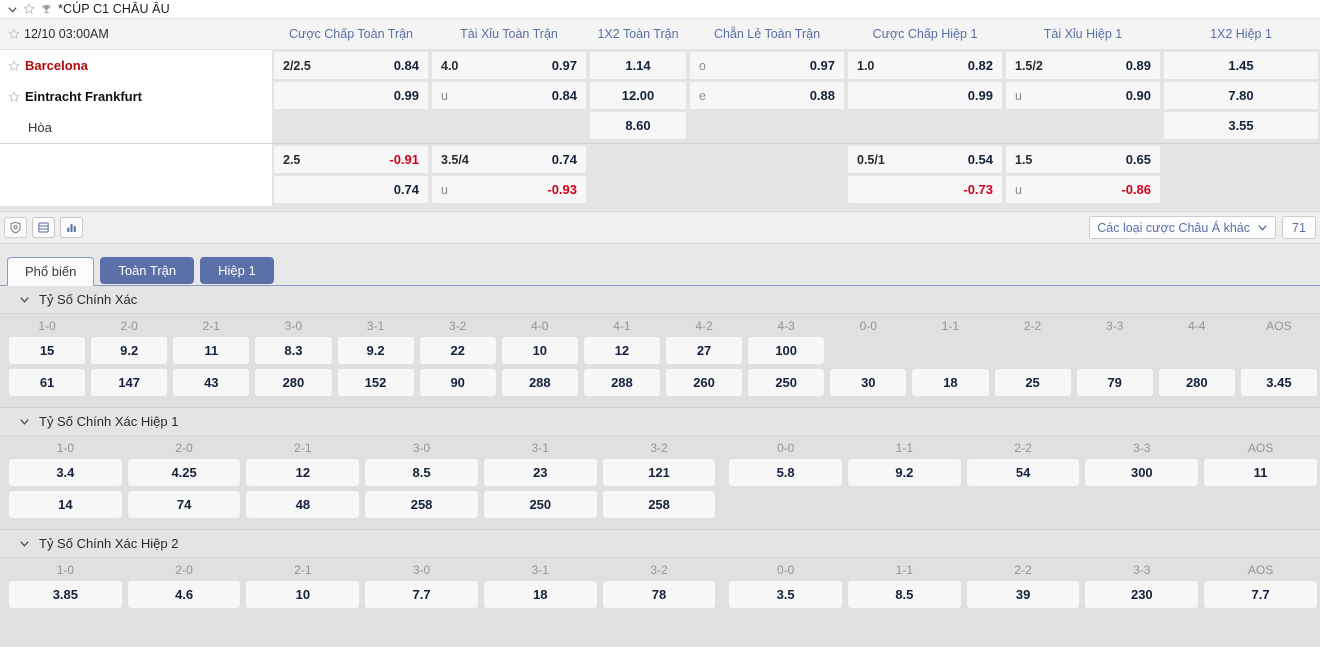 This screenshot has height=647, width=1320. Describe the element at coordinates (302, 475) in the screenshot. I see `score-cell: 12` at that location.